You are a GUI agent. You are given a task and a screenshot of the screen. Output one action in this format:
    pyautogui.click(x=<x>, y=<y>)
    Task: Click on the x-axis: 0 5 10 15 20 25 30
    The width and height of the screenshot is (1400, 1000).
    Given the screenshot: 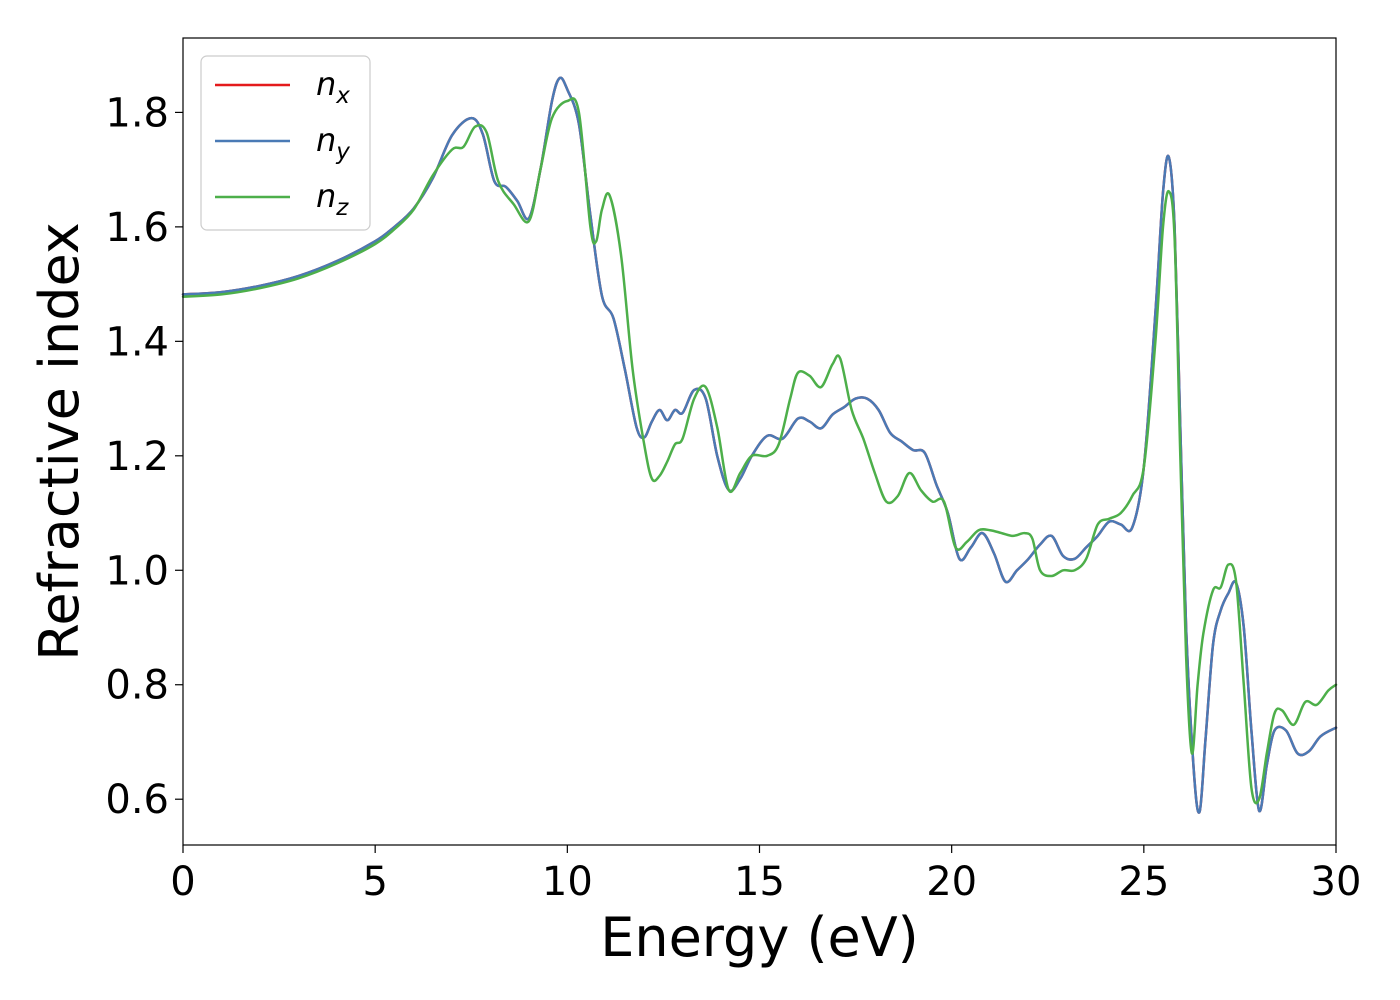 What is the action you would take?
    pyautogui.click(x=765, y=875)
    